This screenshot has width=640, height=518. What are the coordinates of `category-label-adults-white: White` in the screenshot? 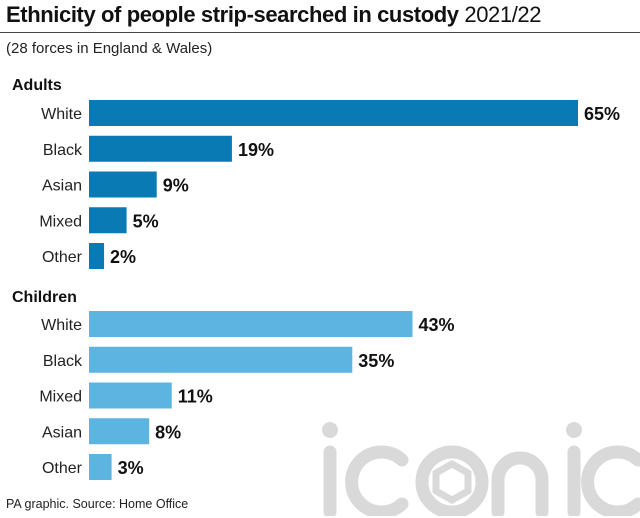 It's located at (61, 114).